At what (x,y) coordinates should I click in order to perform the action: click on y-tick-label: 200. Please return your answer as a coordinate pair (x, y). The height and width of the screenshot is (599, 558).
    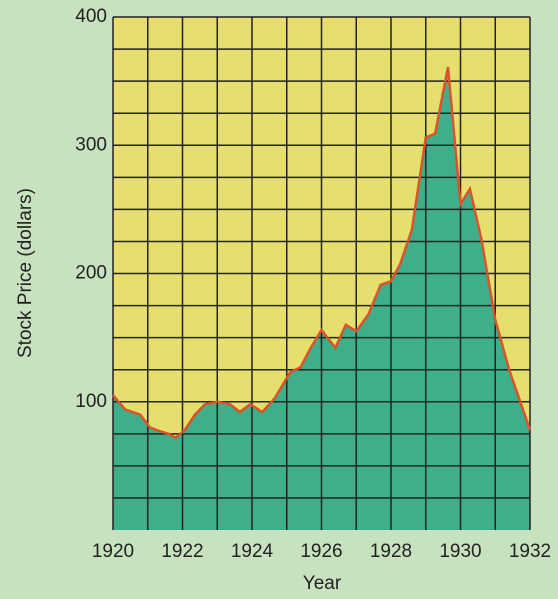
    Looking at the image, I should click on (91, 273).